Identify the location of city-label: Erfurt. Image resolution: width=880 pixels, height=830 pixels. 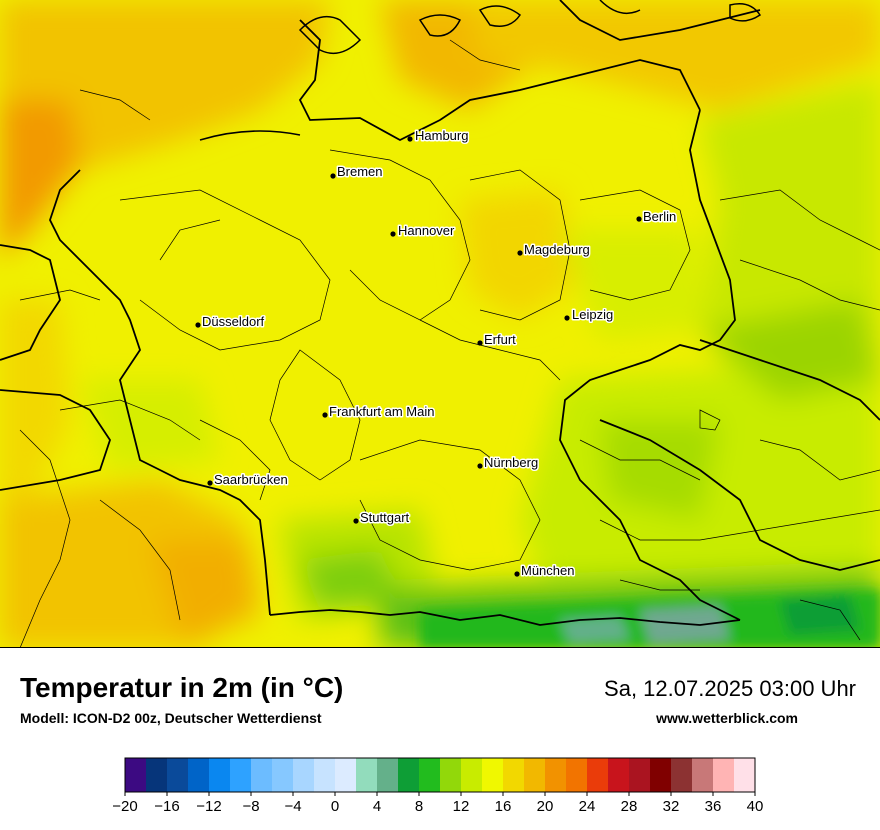
(500, 339).